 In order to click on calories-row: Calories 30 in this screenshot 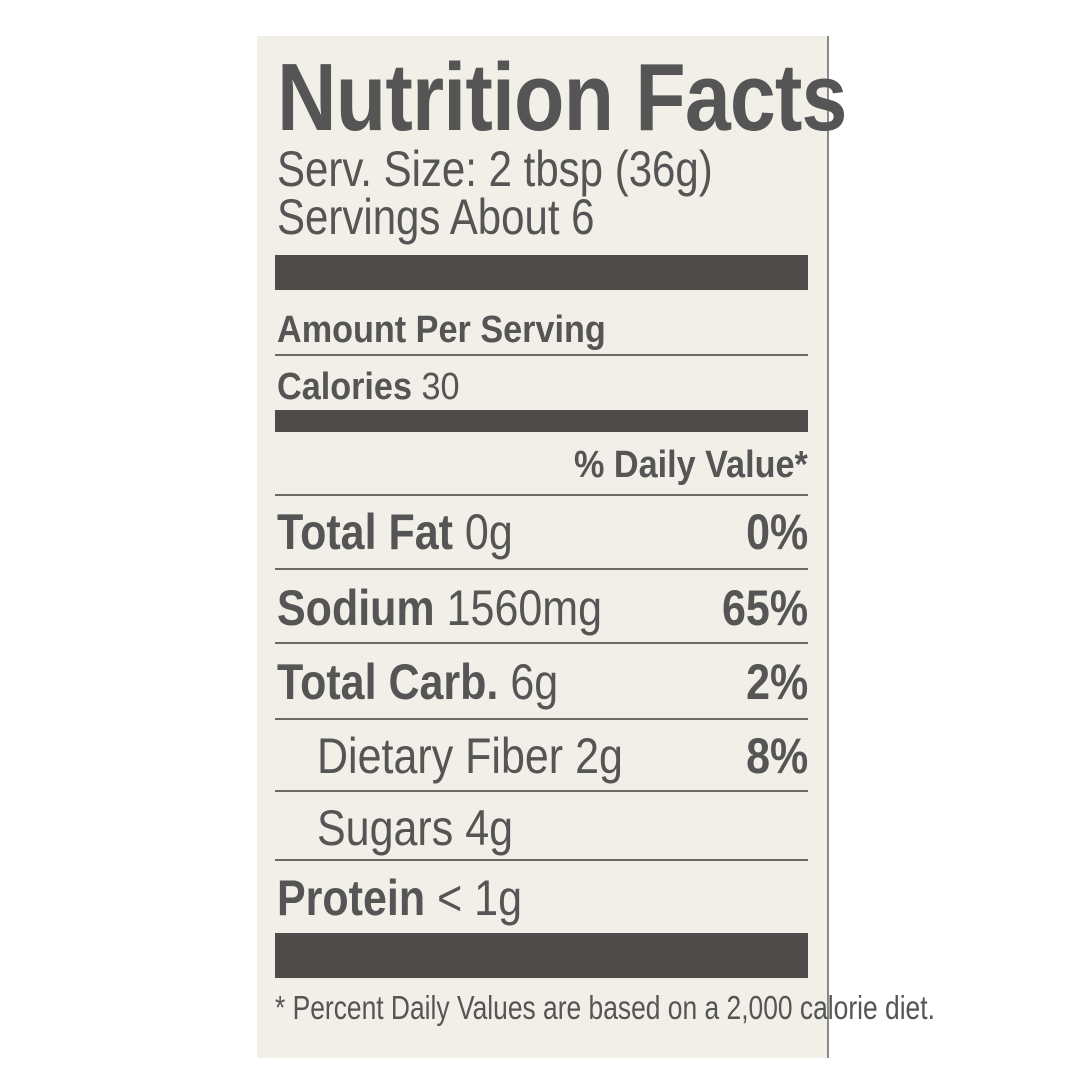, I will do `click(368, 387)`.